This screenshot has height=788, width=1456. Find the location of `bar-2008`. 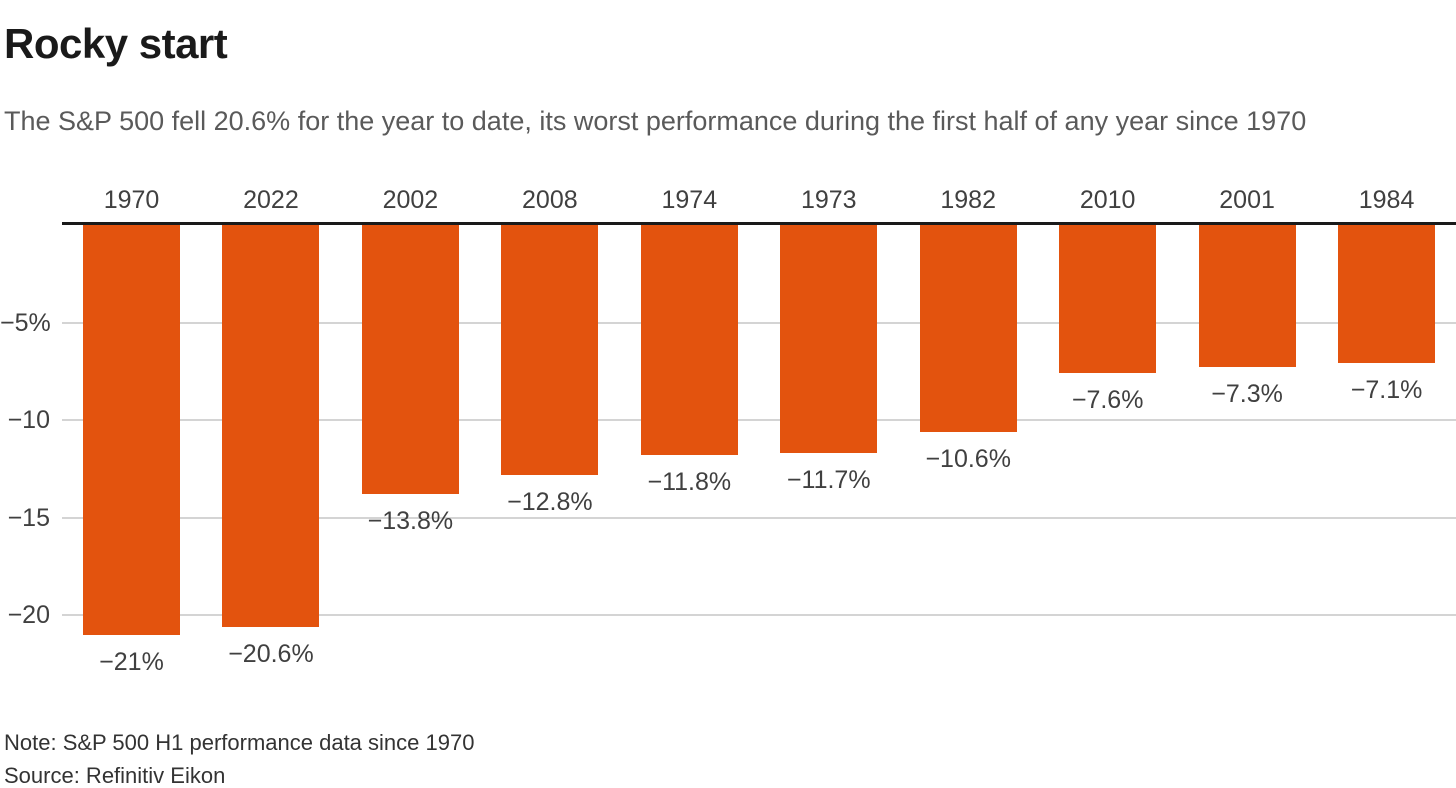

bar-2008 is located at coordinates (550, 350).